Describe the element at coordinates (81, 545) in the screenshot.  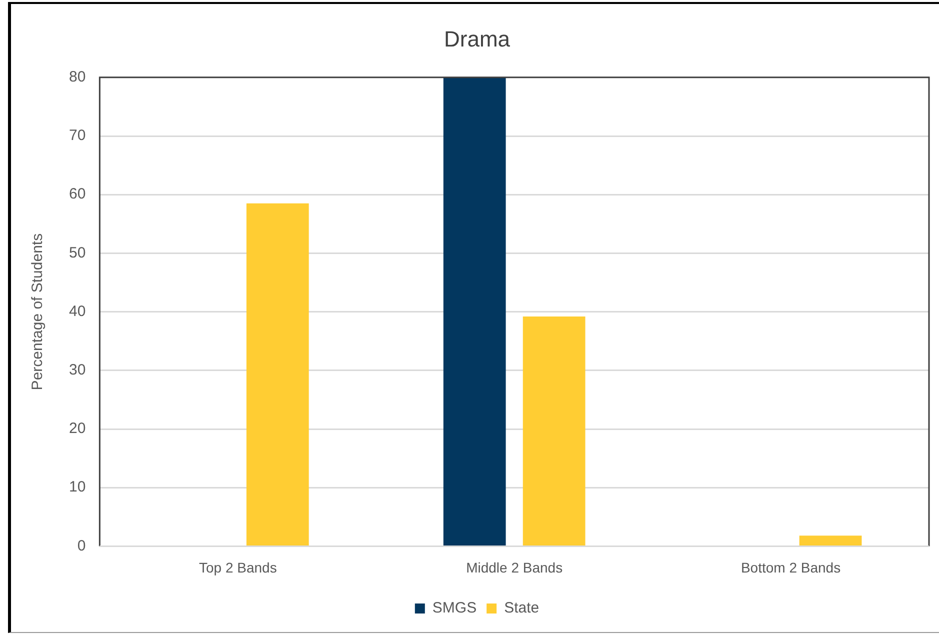
I see `y-tick-label: 0` at that location.